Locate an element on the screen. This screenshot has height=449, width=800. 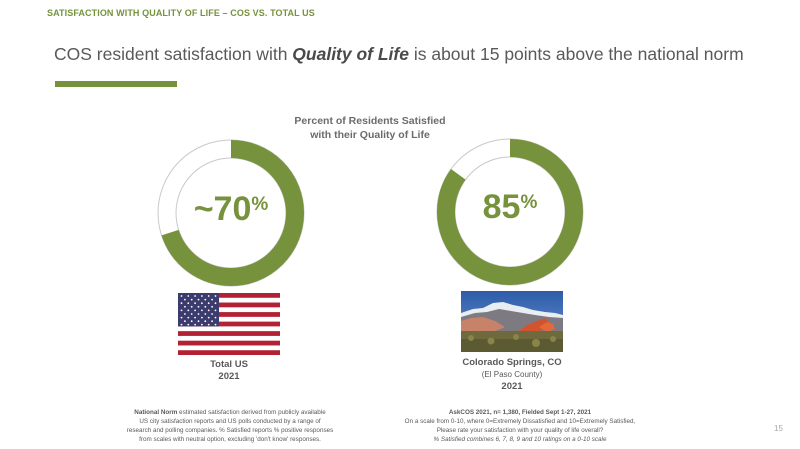
donut-total-us is located at coordinates (231, 213).